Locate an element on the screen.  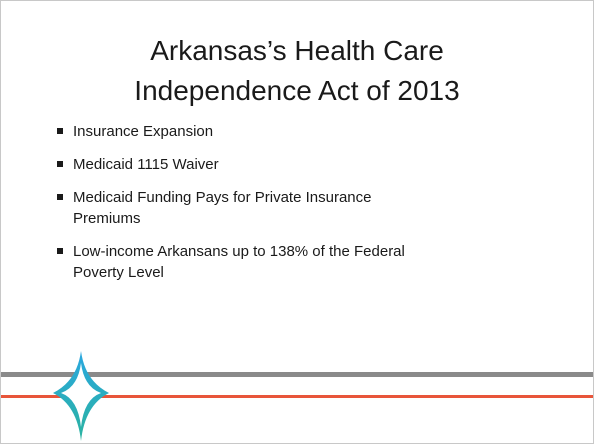
title-line: Independence Act of 2013 is located at coordinates (297, 90).